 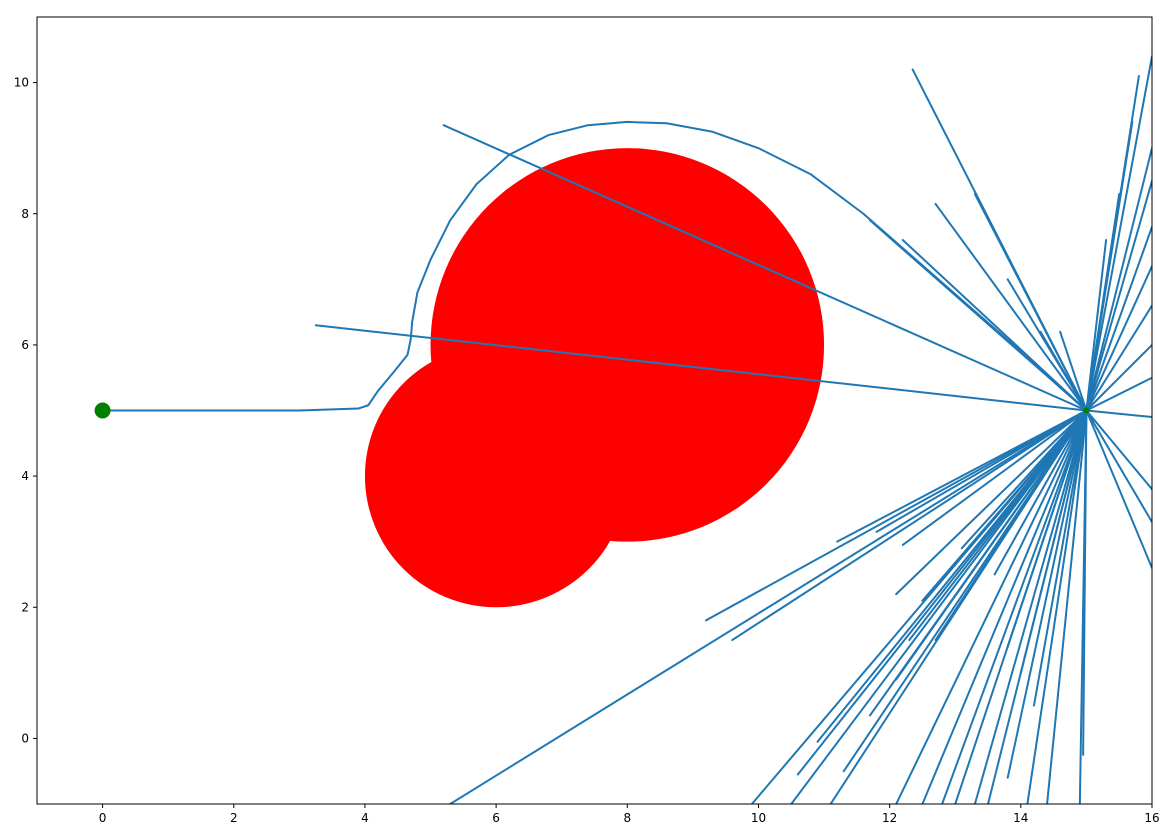 What do you see at coordinates (496, 818) in the screenshot?
I see `x-tick-label: 6` at bounding box center [496, 818].